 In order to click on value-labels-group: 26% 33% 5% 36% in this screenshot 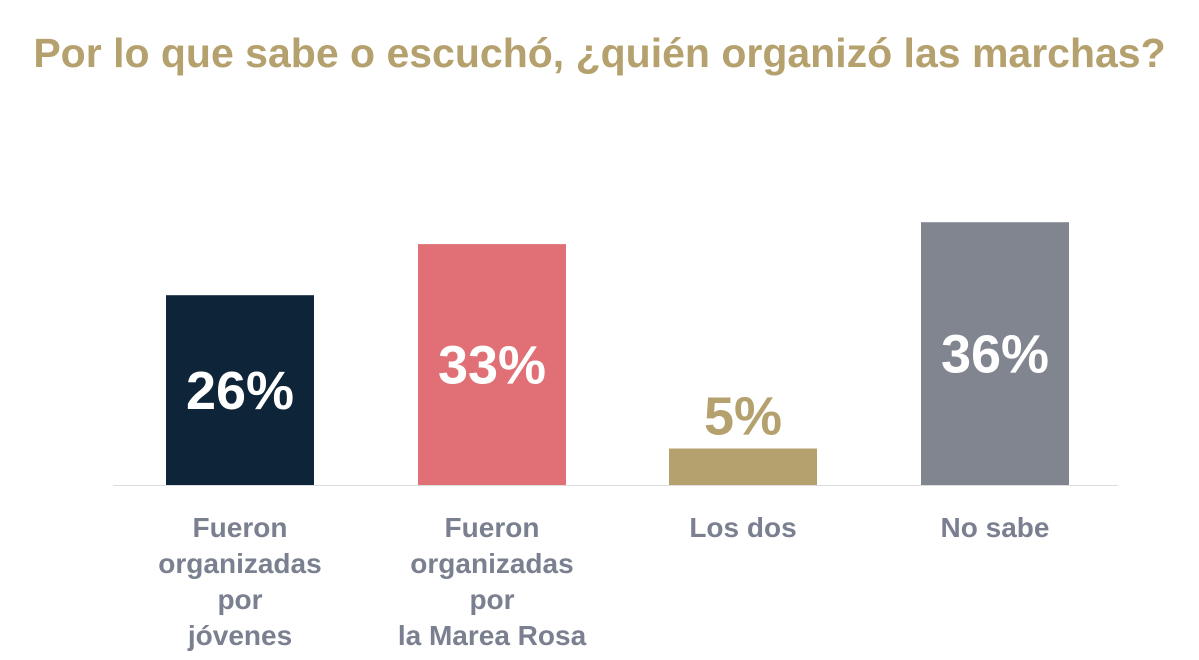, I will do `click(617, 386)`.